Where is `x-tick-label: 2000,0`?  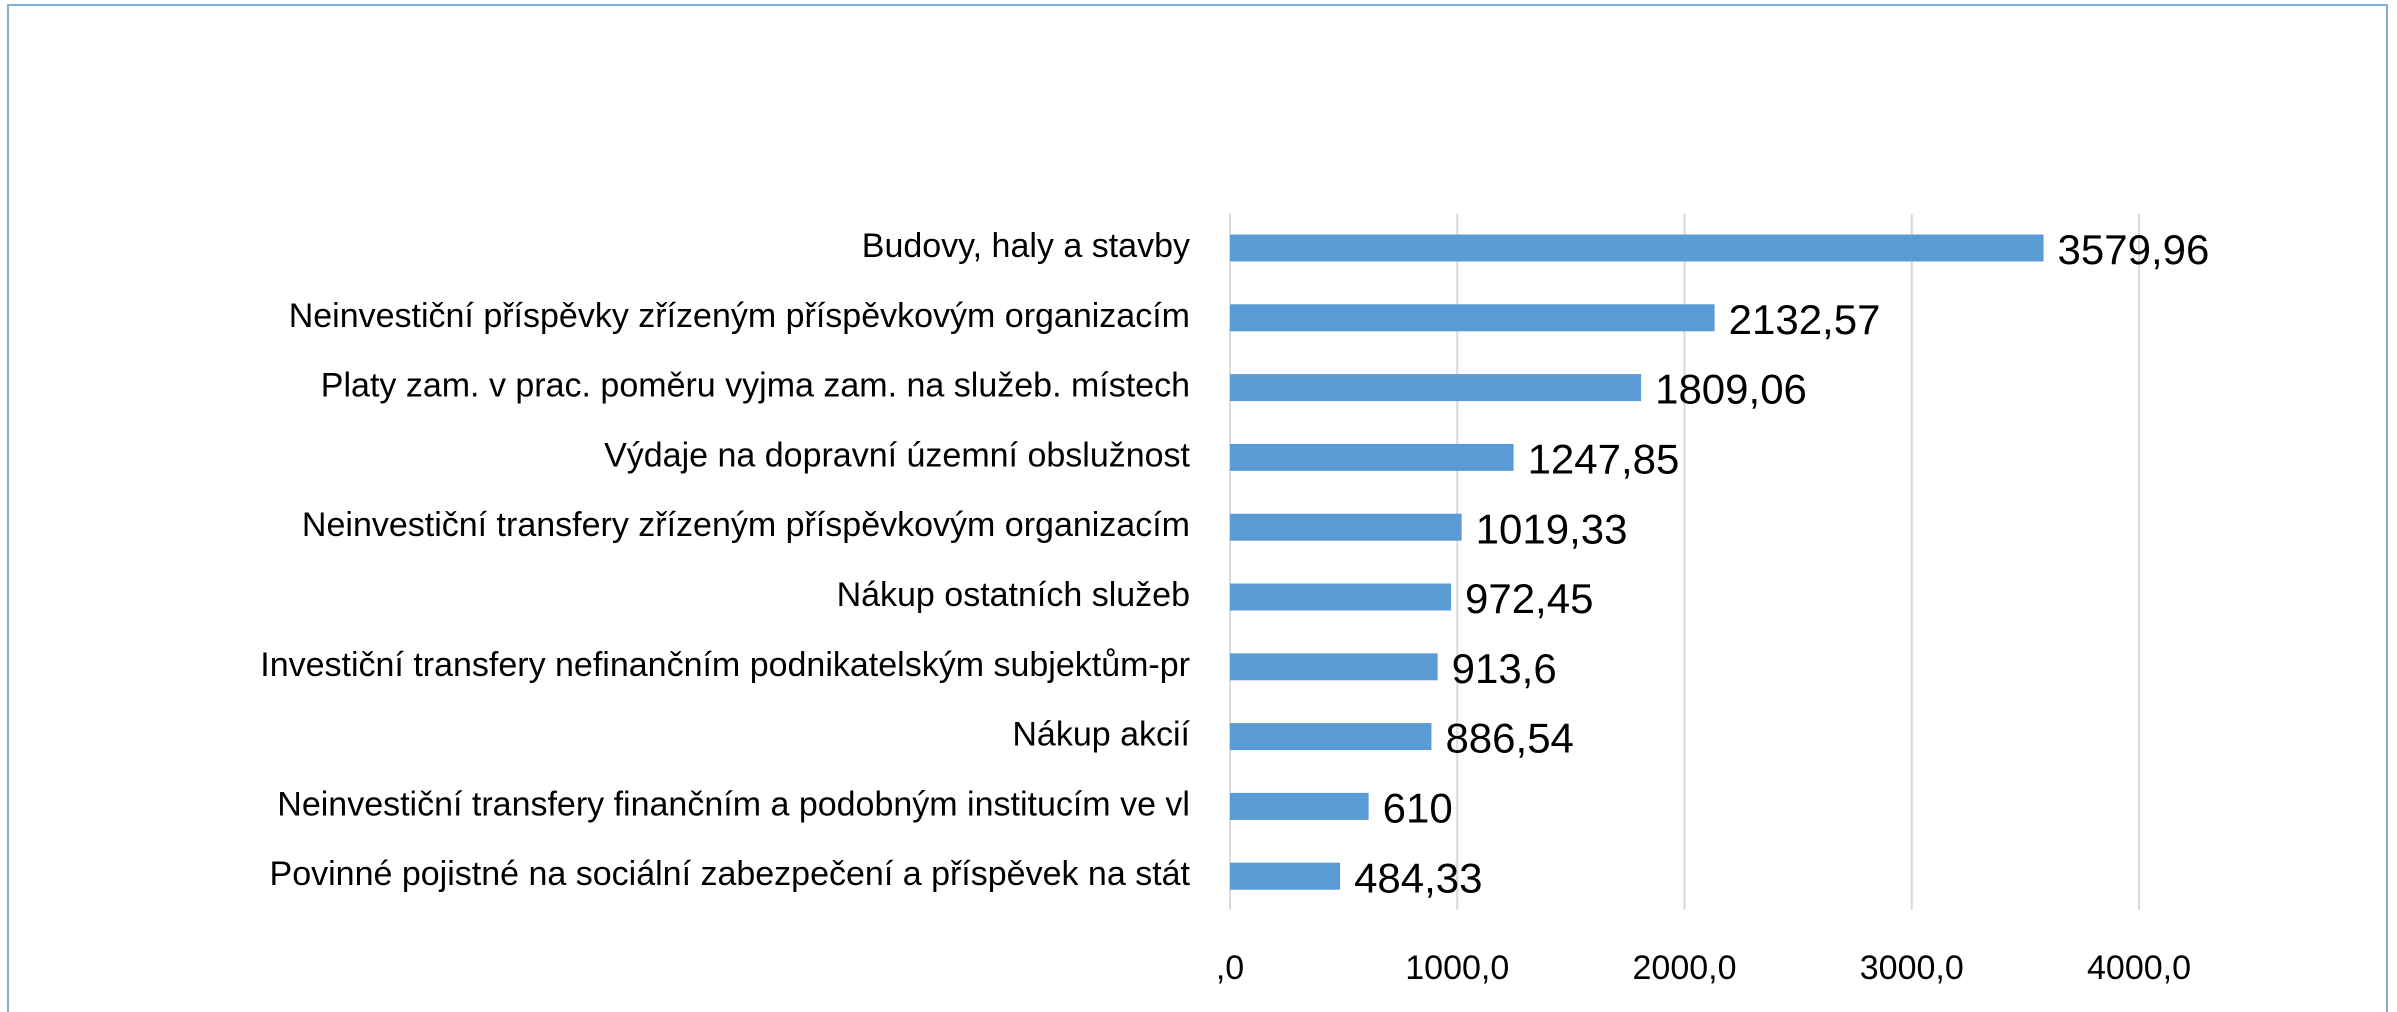
x-tick-label: 2000,0 is located at coordinates (1685, 968).